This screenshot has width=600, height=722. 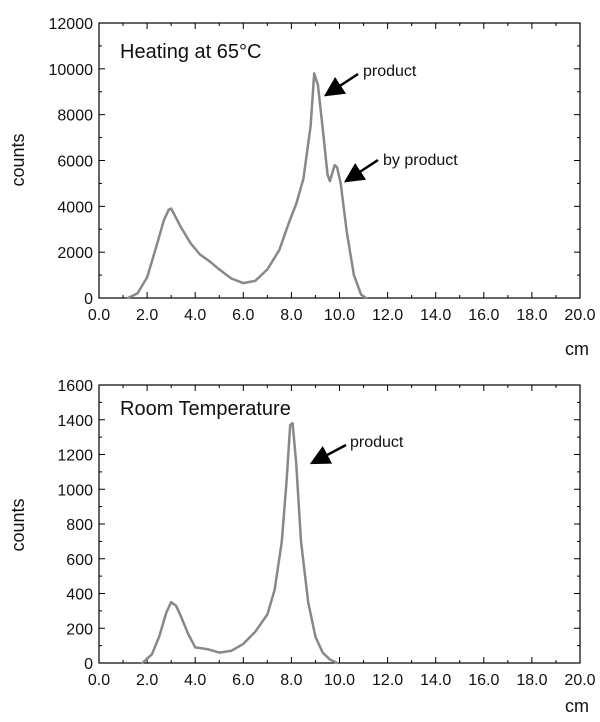 What do you see at coordinates (75, 490) in the screenshot?
I see `y-tick-label: 1000` at bounding box center [75, 490].